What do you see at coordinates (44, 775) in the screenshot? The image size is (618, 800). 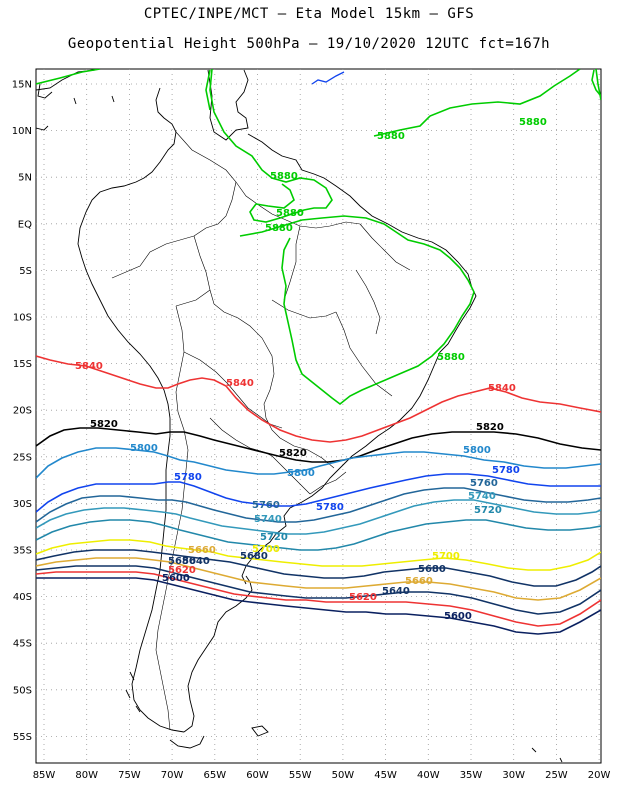 I see `lon-label: 85W` at bounding box center [44, 775].